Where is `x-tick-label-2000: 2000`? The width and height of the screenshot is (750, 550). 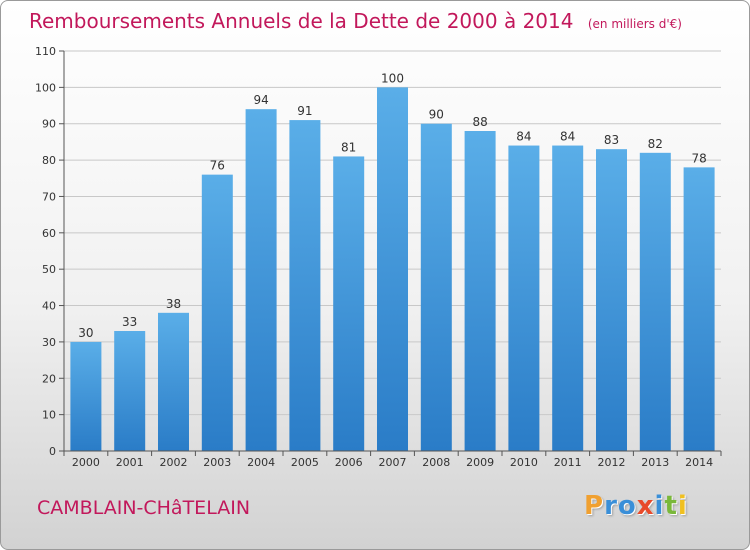 x-tick-label-2000: 2000 is located at coordinates (86, 462).